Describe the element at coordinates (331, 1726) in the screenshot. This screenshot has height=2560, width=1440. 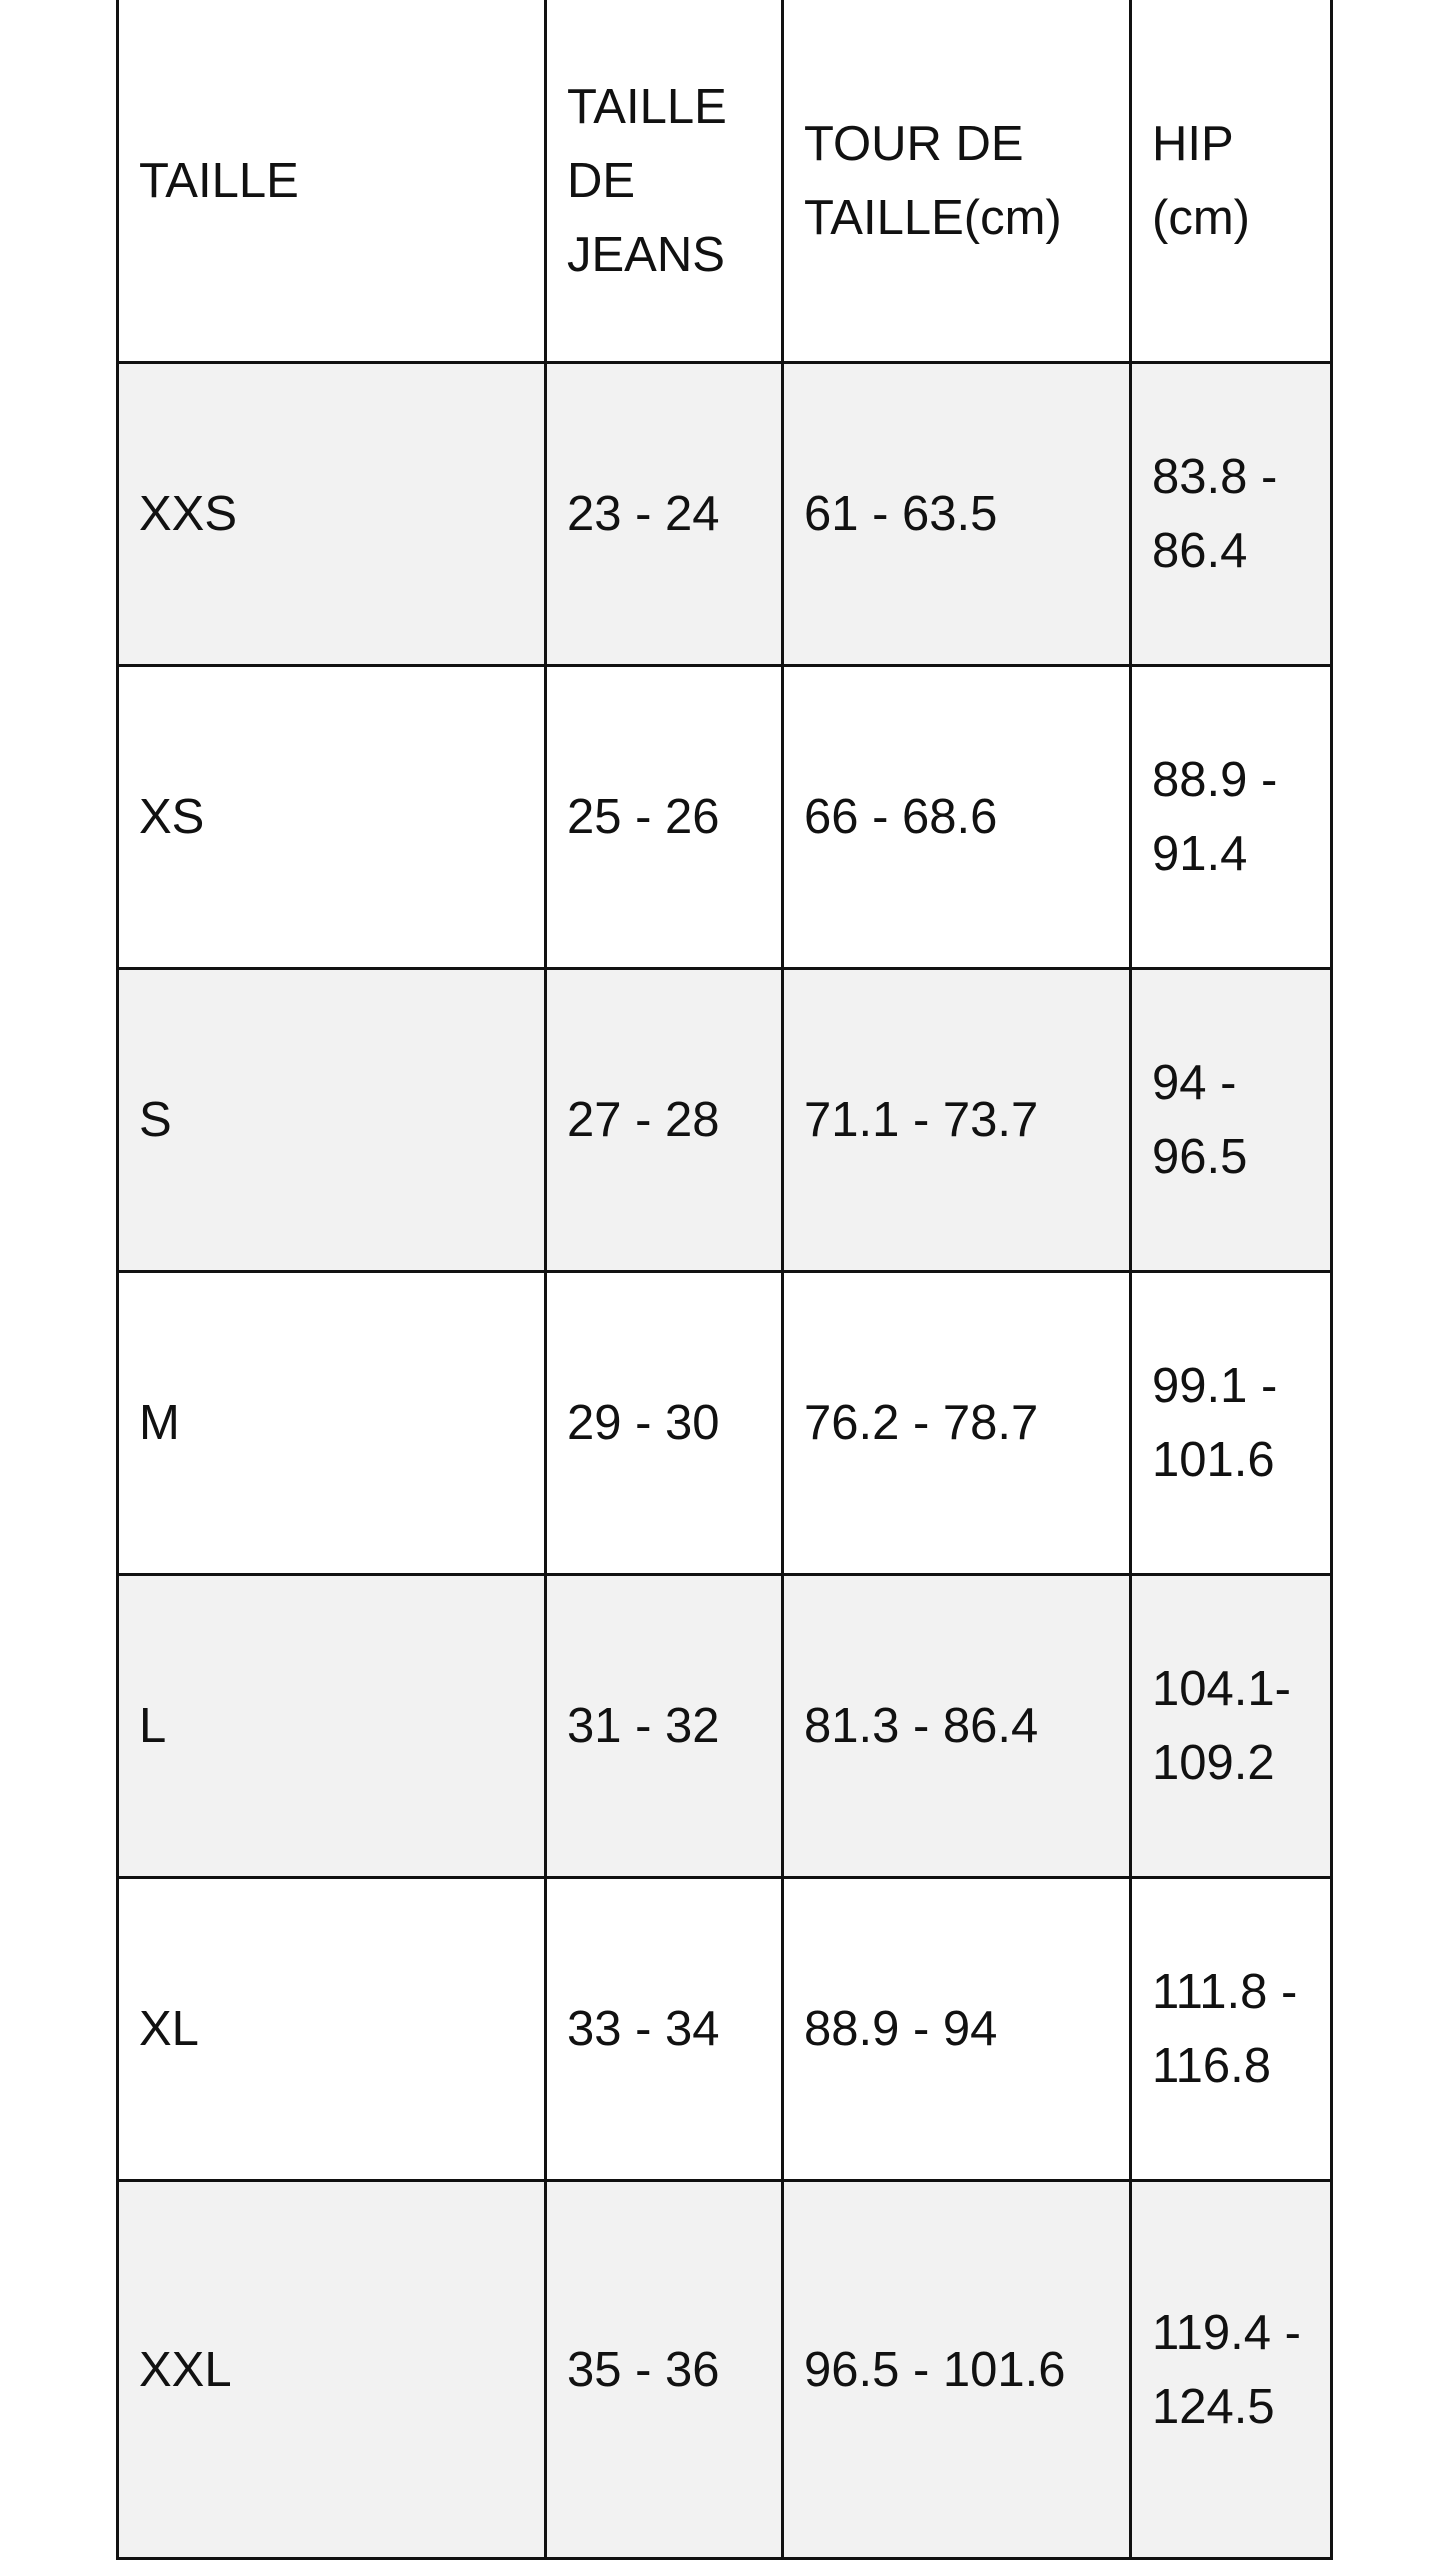
I see `cell-size: L` at that location.